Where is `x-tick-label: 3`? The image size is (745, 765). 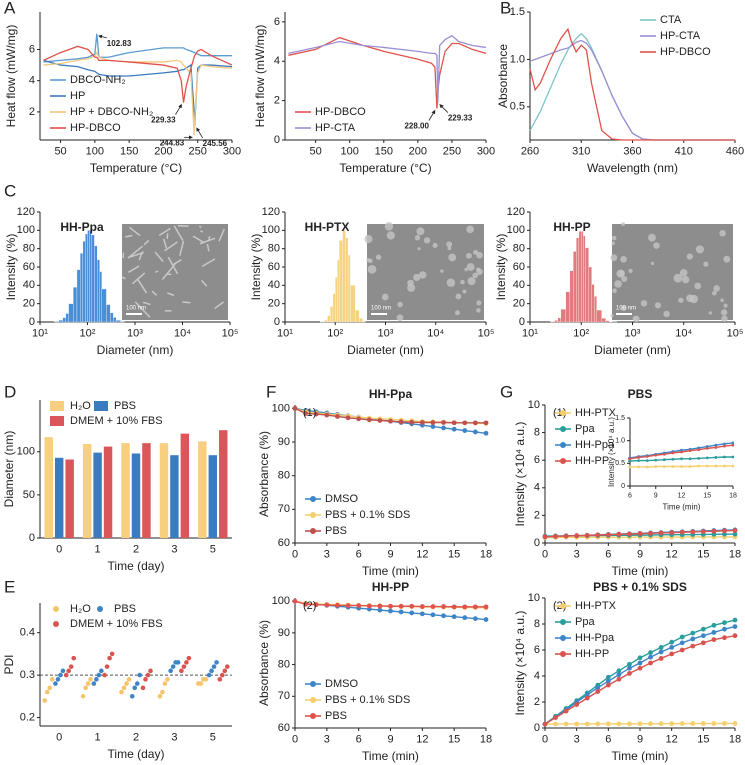 x-tick-label: 3 is located at coordinates (577, 554).